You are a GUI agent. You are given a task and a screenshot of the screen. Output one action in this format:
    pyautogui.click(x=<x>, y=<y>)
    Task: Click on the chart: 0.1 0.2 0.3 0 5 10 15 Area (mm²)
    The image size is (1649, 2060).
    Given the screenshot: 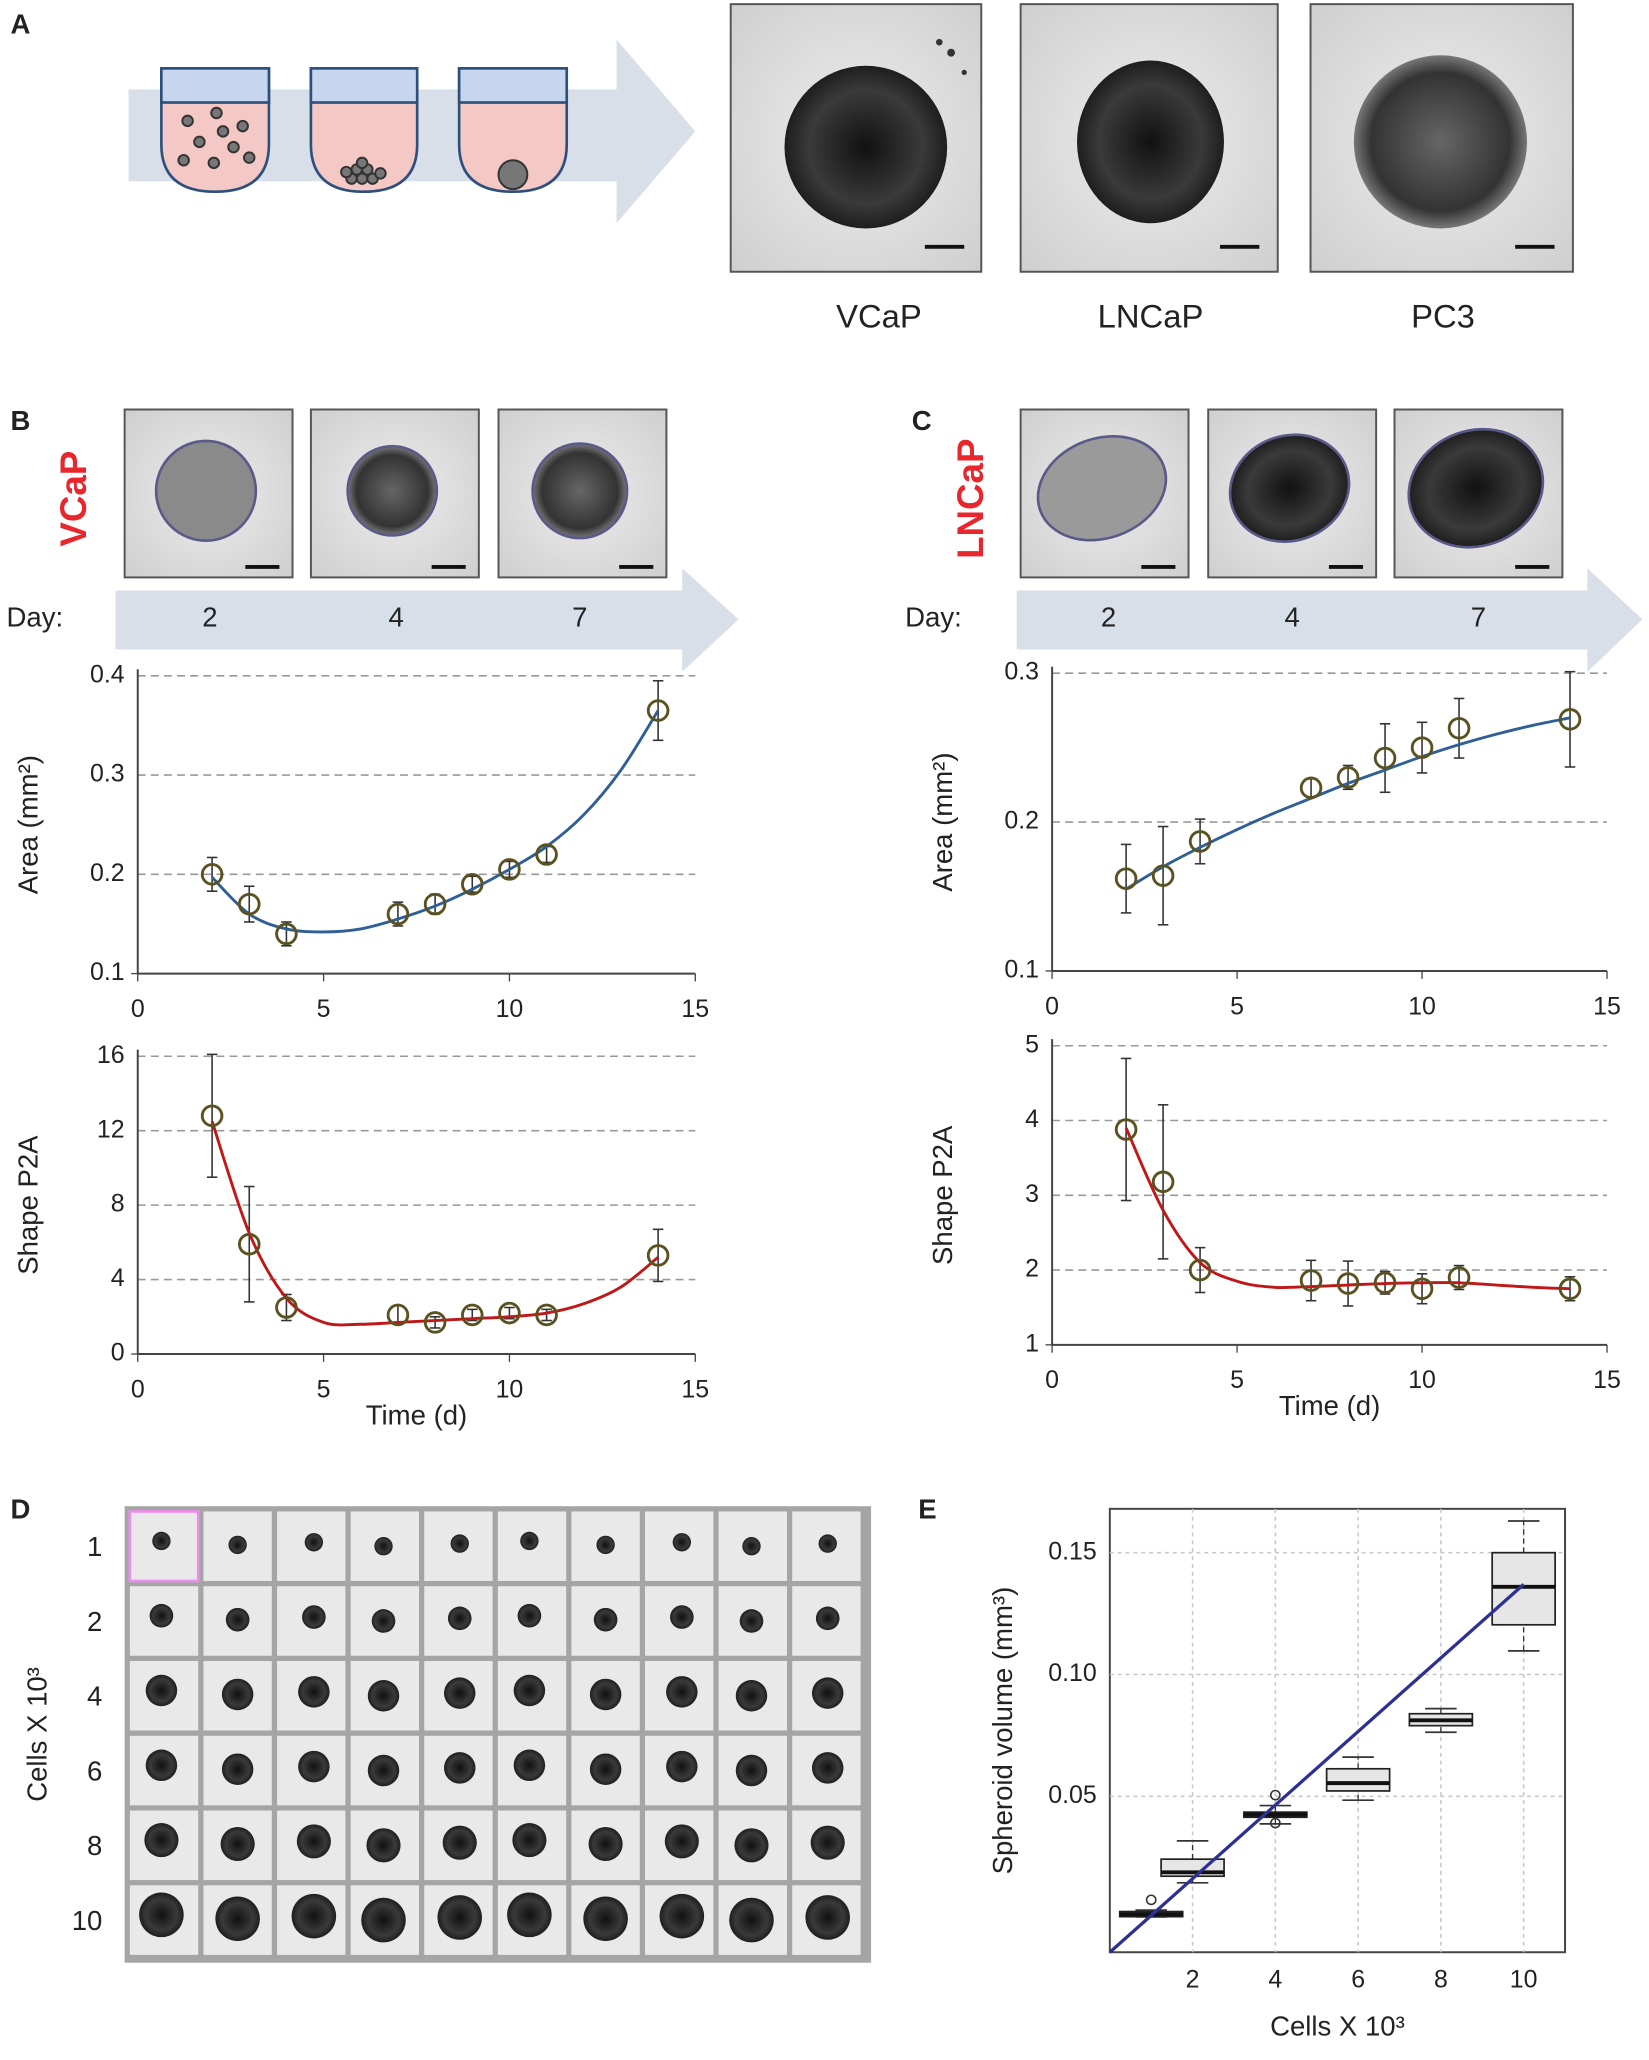 What is the action you would take?
    pyautogui.click(x=1274, y=839)
    